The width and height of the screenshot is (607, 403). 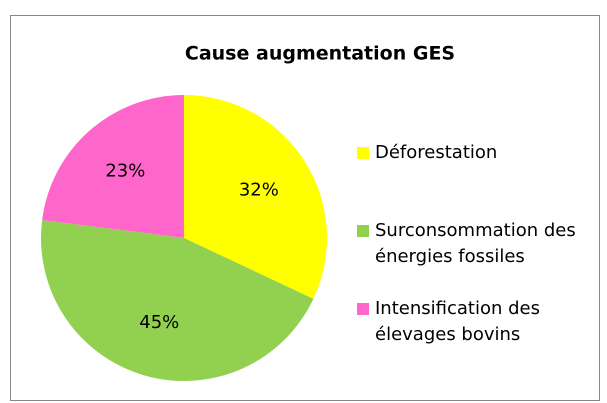 I want to click on chart-title: Cause augmentation GES, so click(x=320, y=54).